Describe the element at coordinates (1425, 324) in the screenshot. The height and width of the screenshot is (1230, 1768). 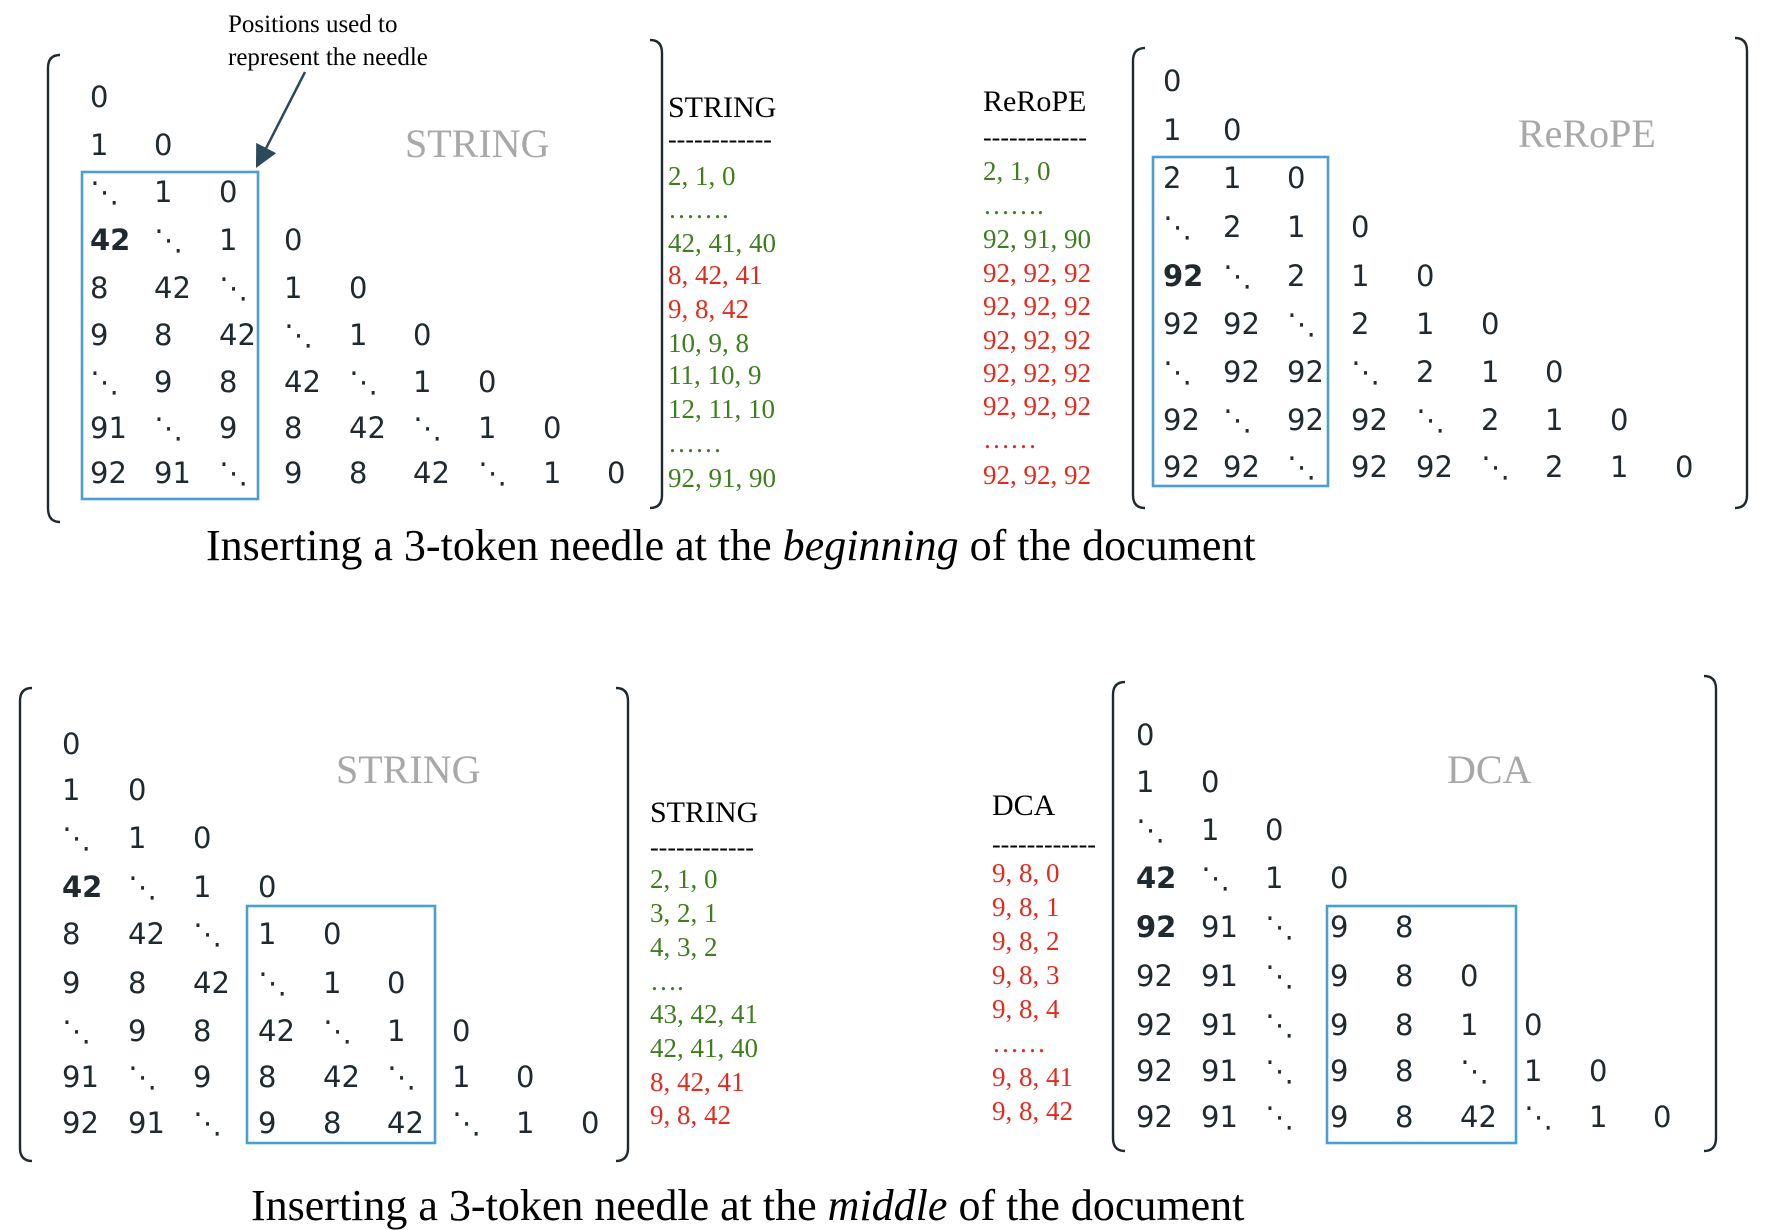
I see `top-right-cell-r5-c4: 1` at that location.